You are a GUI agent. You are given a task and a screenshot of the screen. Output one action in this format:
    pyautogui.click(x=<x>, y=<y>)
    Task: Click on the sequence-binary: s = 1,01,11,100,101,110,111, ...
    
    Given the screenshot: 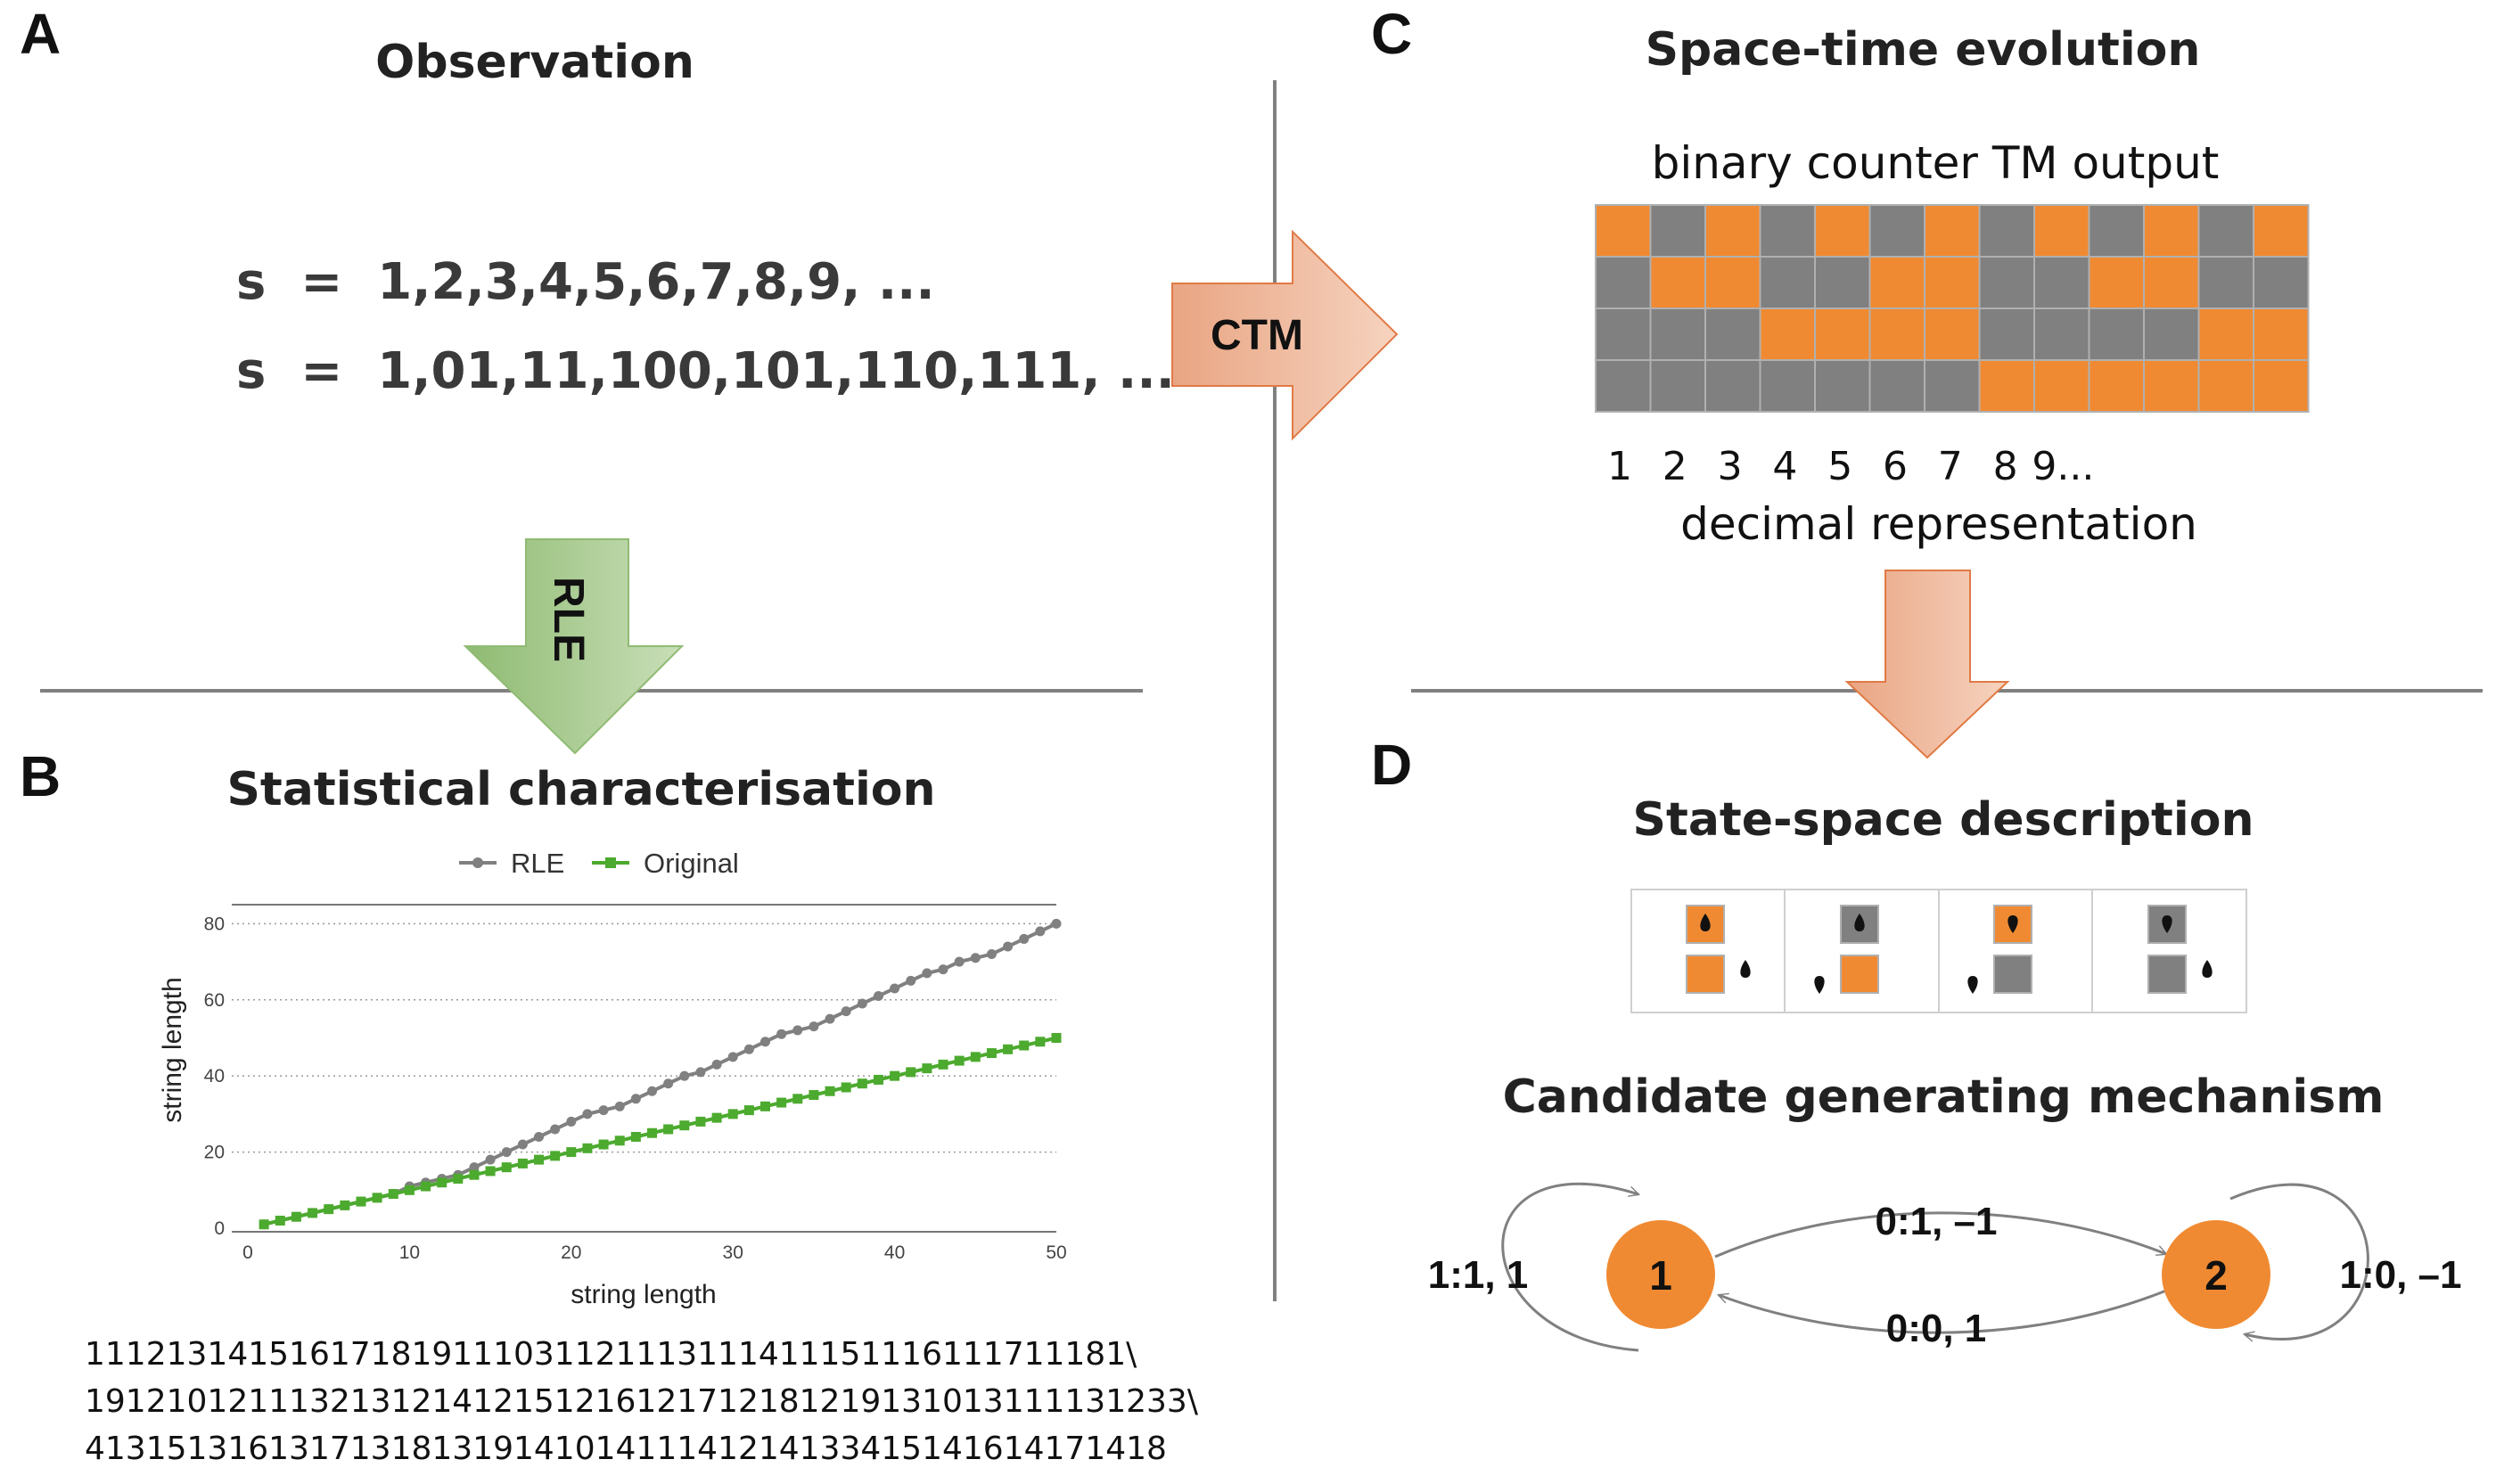 What is the action you would take?
    pyautogui.click(x=706, y=371)
    